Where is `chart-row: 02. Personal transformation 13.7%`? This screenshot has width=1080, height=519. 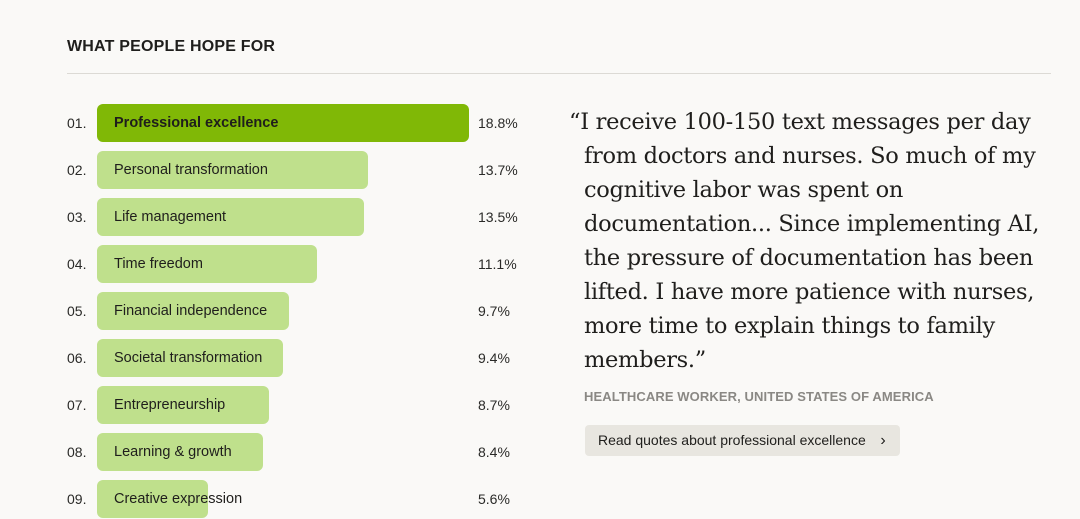 chart-row: 02. Personal transformation 13.7% is located at coordinates (302, 170).